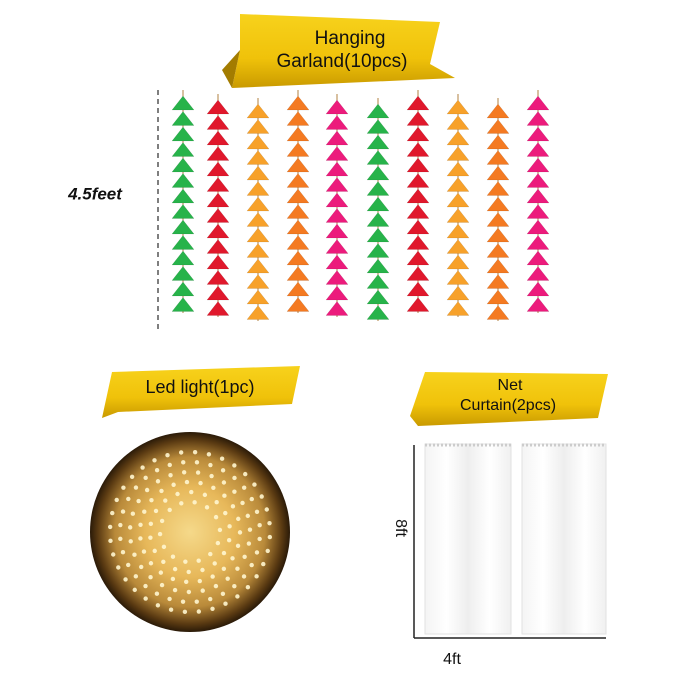 This screenshot has height=679, width=679. Describe the element at coordinates (508, 405) in the screenshot. I see `banner-text: Curtain(2pcs)` at that location.